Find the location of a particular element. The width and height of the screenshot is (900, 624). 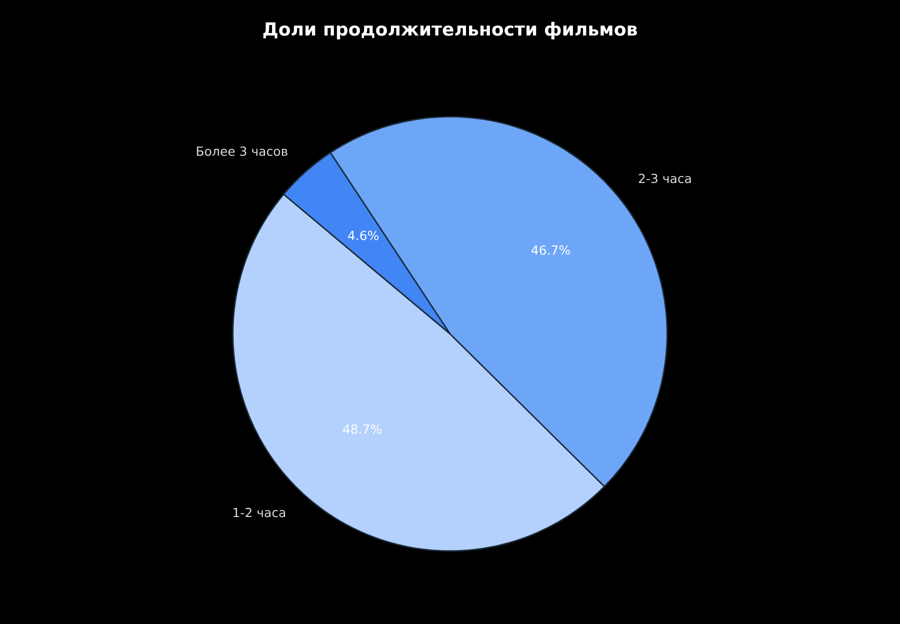

slice-label: Более 3 часов is located at coordinates (242, 151).